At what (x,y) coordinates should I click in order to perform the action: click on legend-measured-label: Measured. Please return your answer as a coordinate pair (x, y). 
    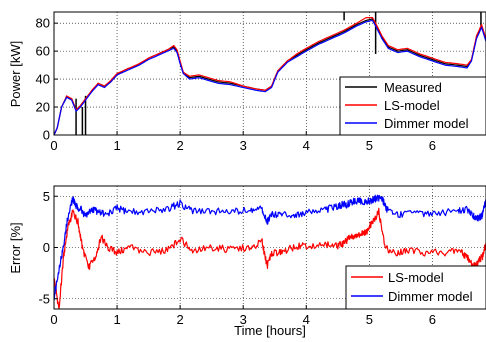
    Looking at the image, I should click on (413, 87).